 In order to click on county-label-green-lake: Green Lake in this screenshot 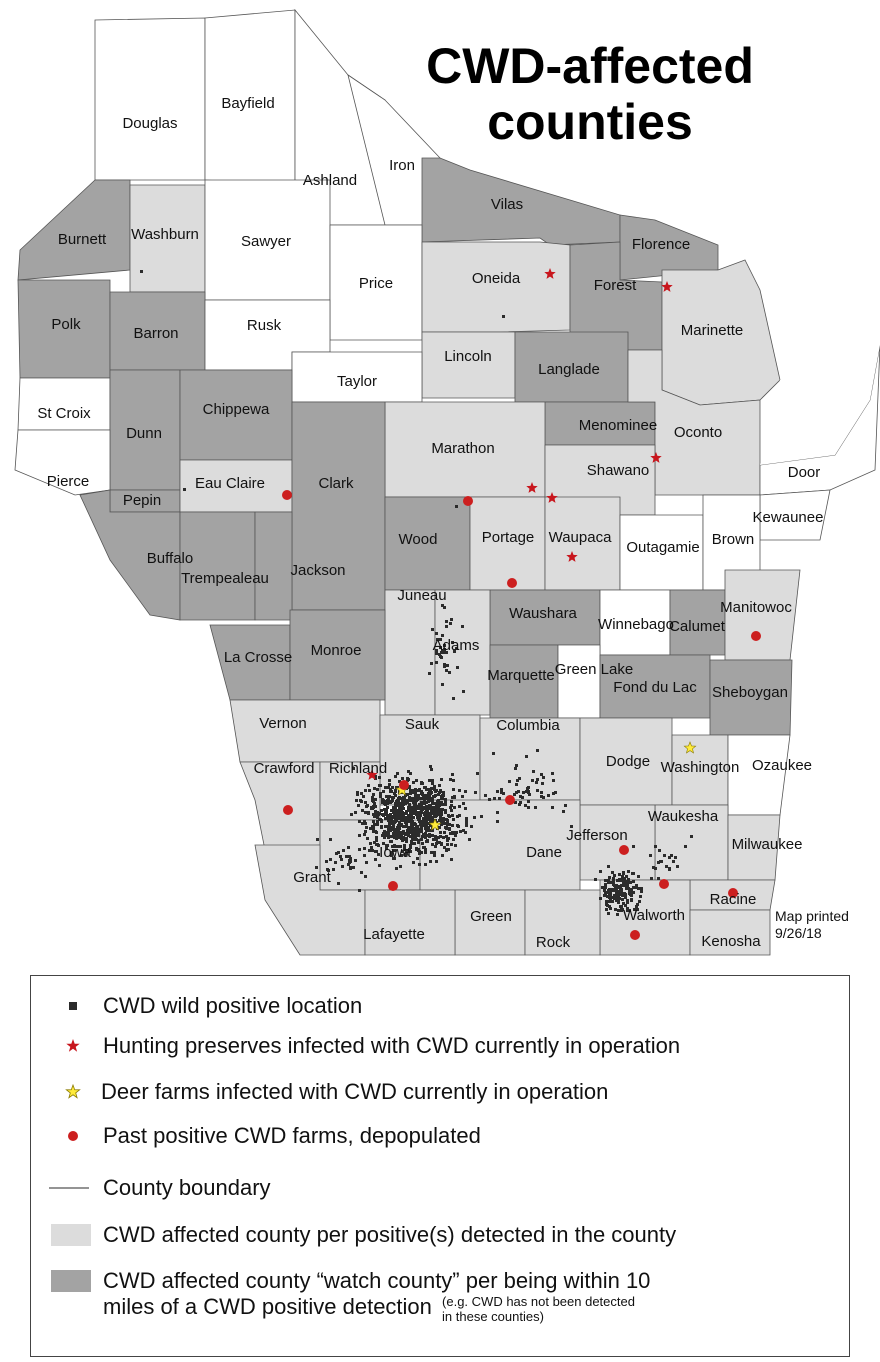, I will do `click(594, 669)`.